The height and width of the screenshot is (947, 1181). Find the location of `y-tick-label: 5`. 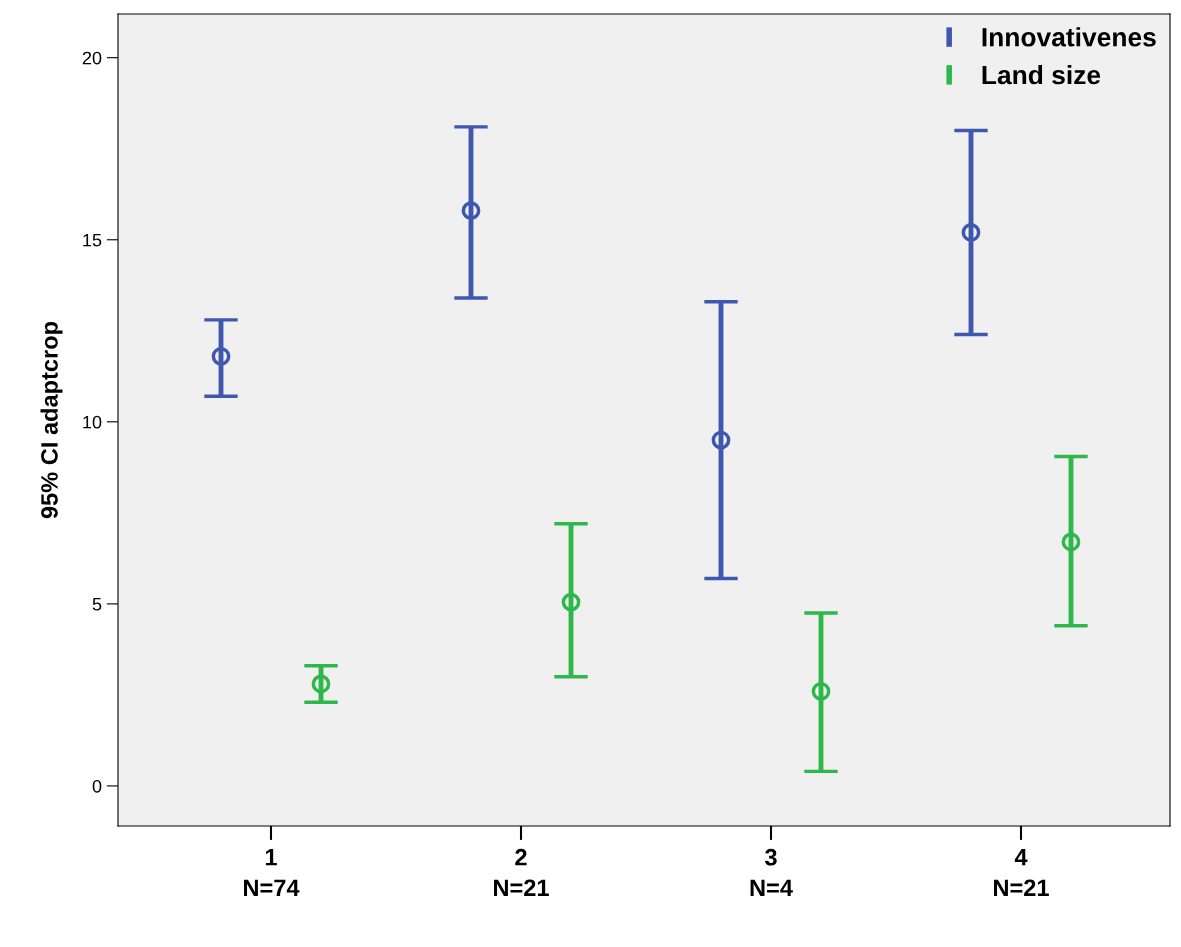

y-tick-label: 5 is located at coordinates (97, 604).